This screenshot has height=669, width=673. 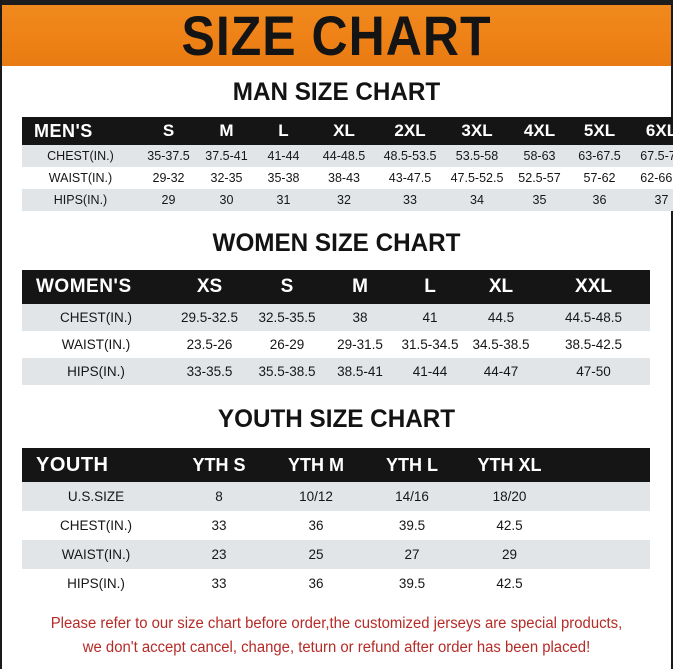 I want to click on men-cell: 58-63, so click(x=539, y=156).